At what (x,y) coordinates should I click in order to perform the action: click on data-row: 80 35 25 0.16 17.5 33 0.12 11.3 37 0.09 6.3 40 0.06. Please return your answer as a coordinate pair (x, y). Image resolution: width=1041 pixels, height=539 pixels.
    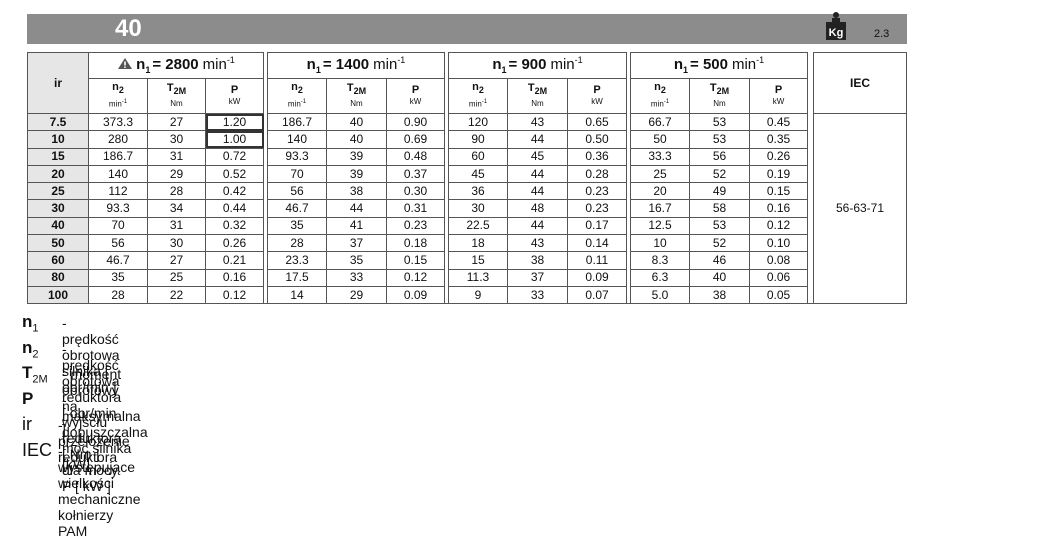
    Looking at the image, I should click on (467, 277).